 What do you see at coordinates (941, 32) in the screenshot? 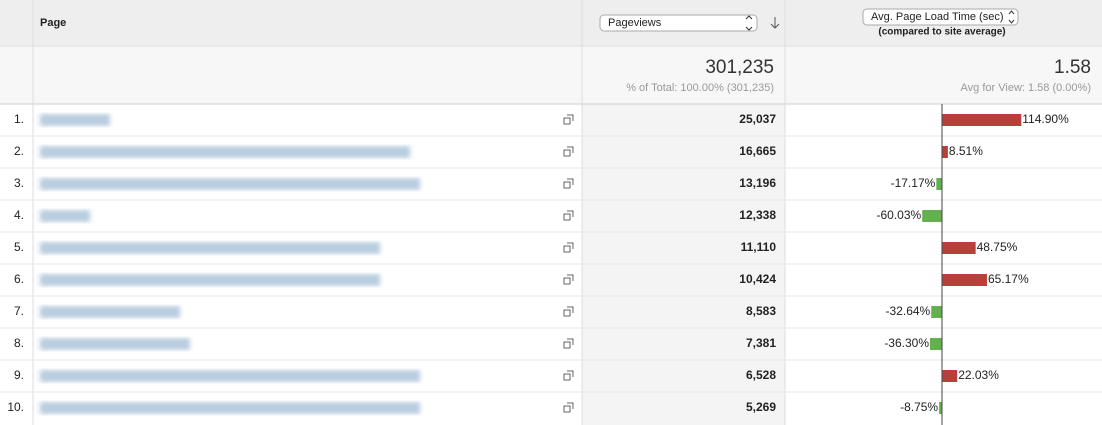
I see `column-note: (compared to site average)` at bounding box center [941, 32].